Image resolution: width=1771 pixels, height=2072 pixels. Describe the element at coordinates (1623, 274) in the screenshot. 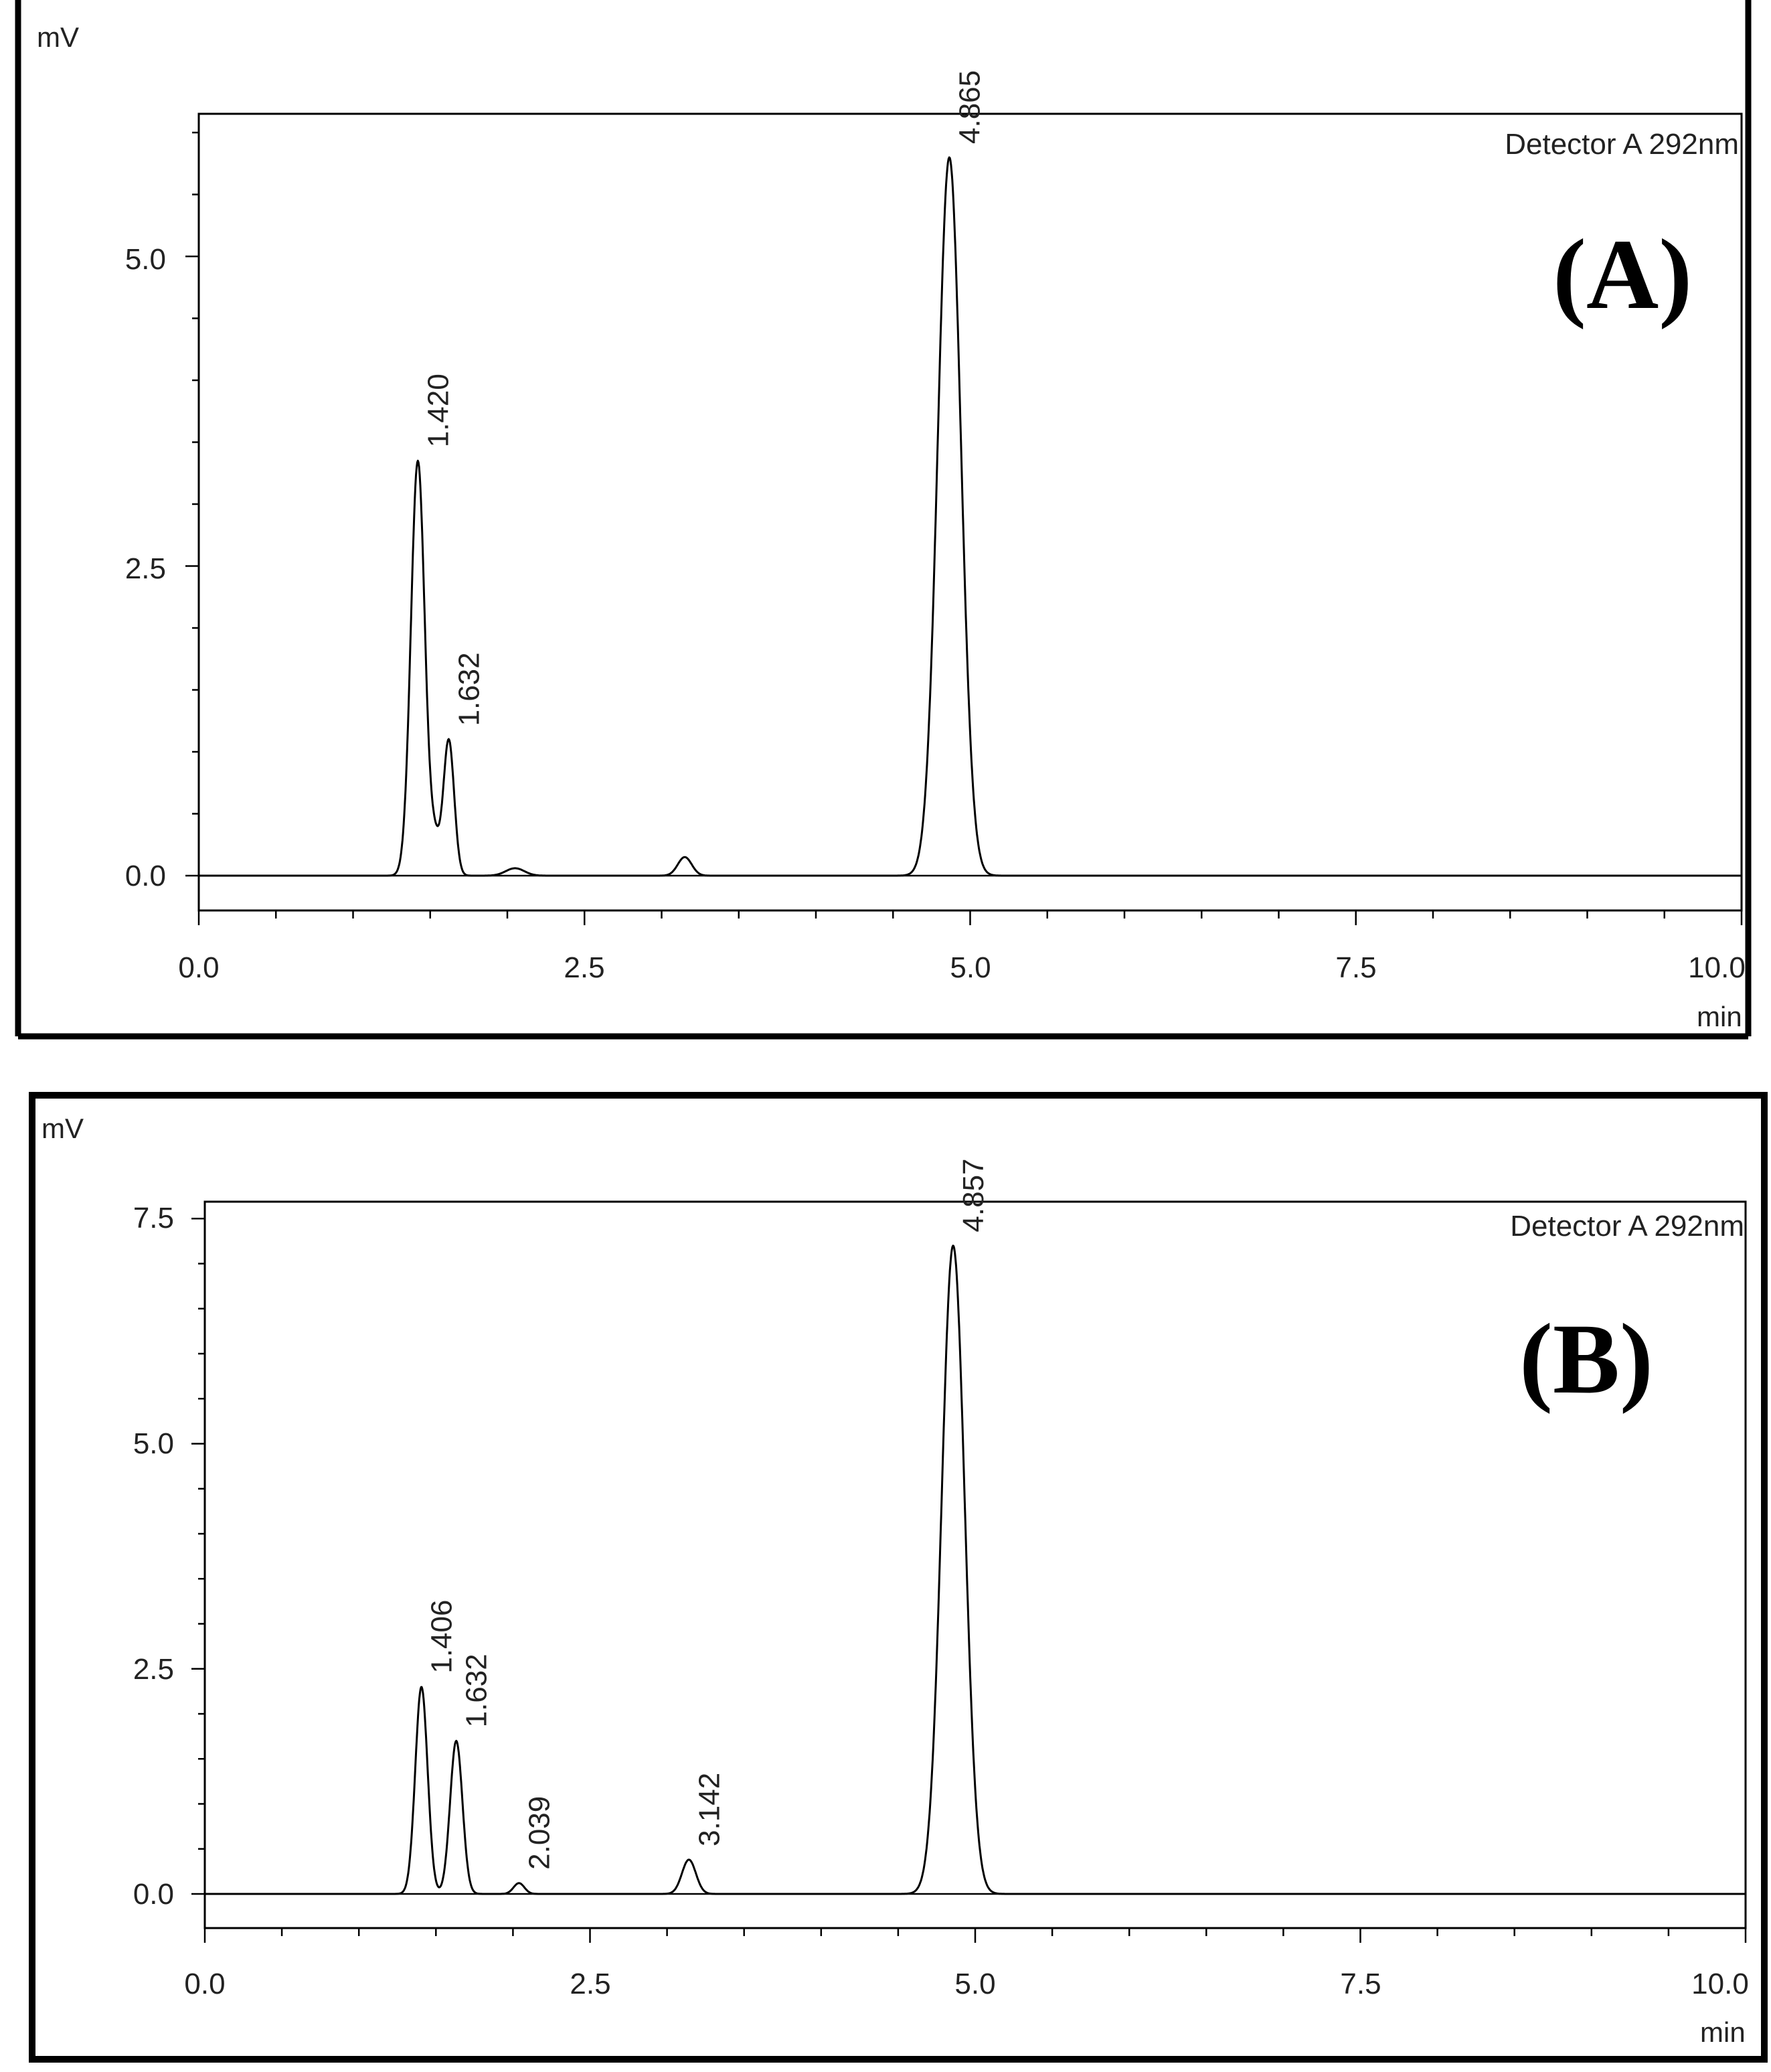

I see `panel-label: (A)` at that location.